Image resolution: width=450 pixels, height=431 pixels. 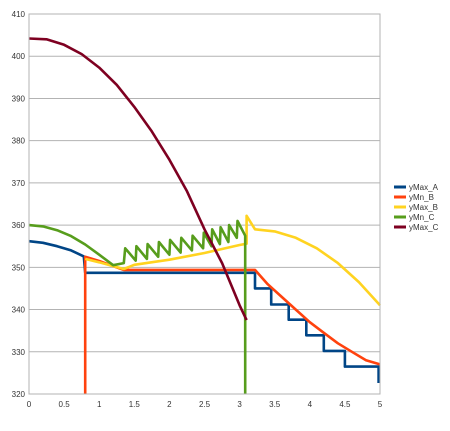 What do you see at coordinates (19, 225) in the screenshot?
I see `y-tick-label: 360` at bounding box center [19, 225].